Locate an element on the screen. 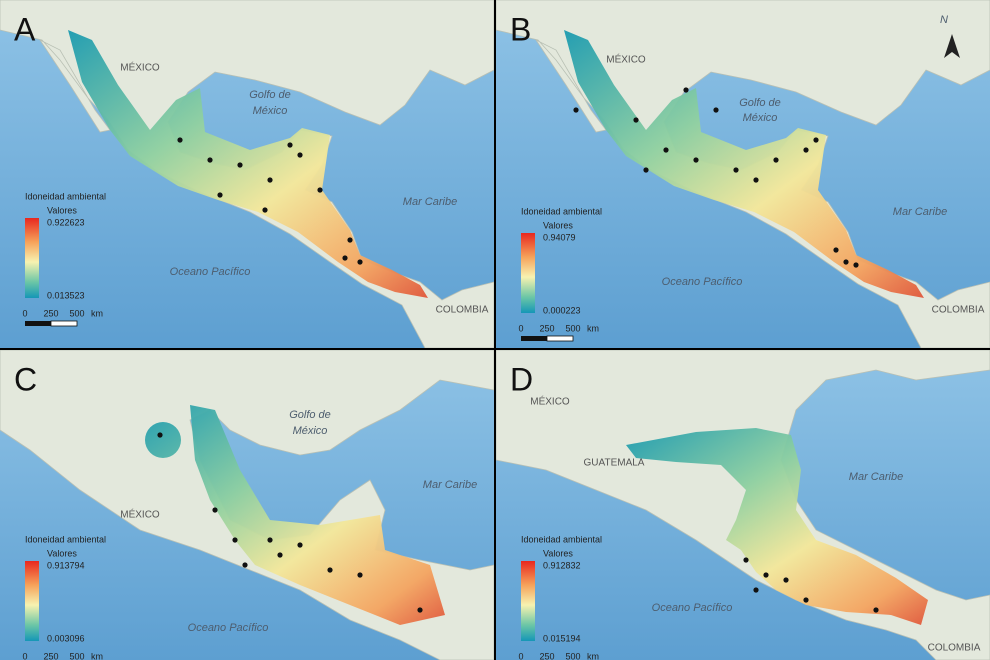 Image resolution: width=990 pixels, height=660 pixels. legend-max: 0.94079 is located at coordinates (559, 237).